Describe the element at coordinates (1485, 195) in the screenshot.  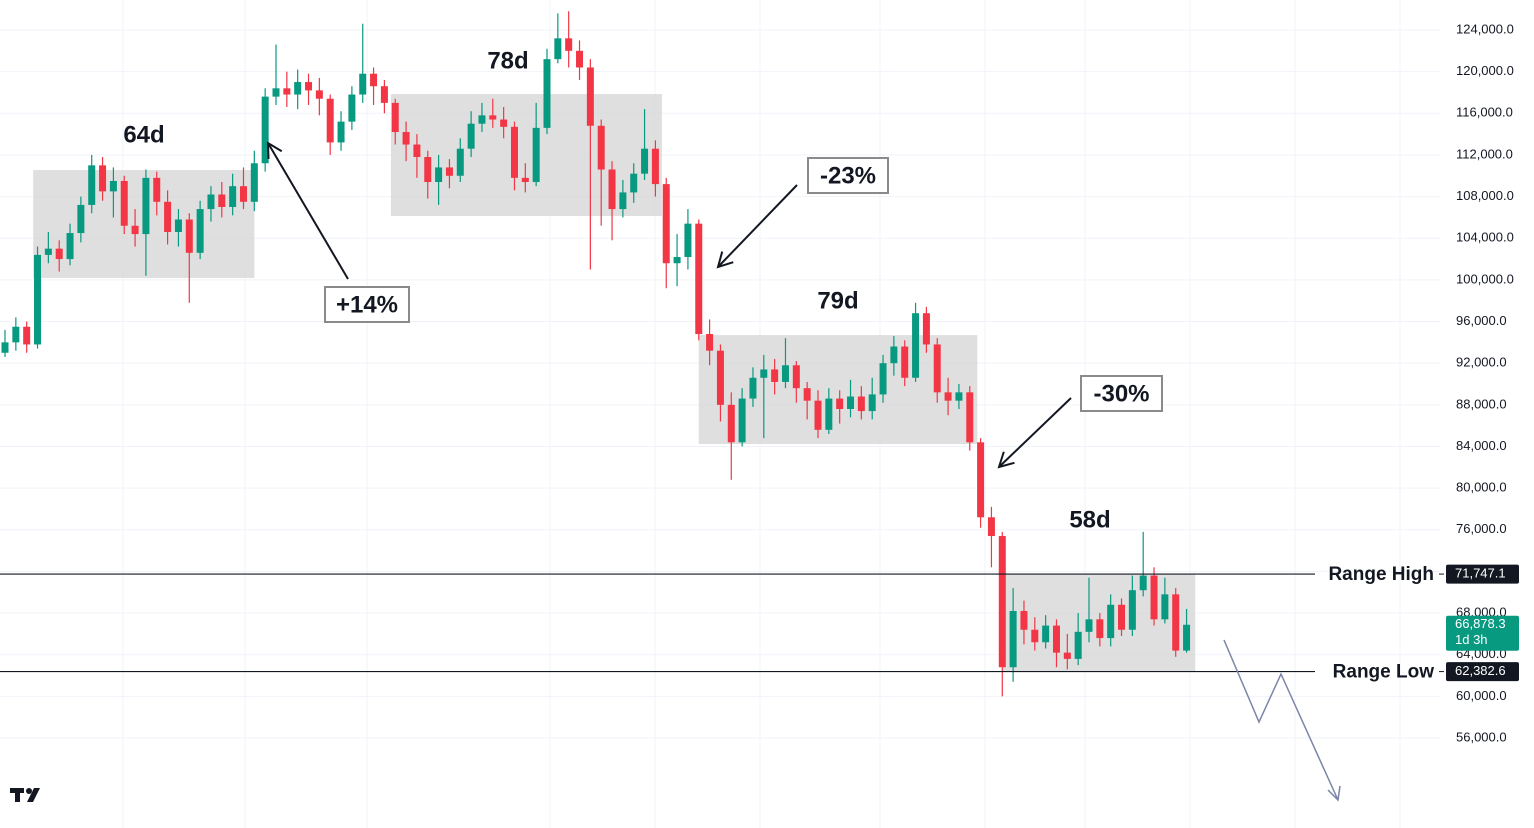
I see `y-tick-label: 108,000.0` at that location.